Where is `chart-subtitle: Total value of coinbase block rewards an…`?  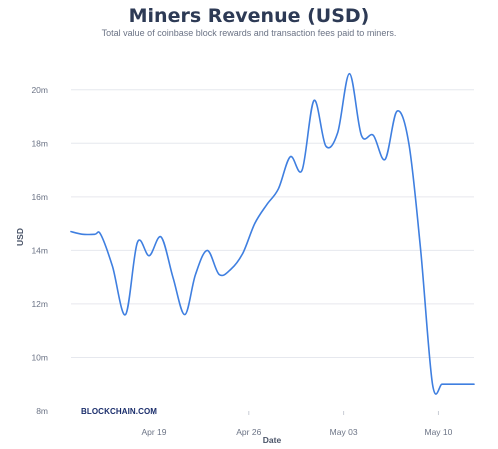 chart-subtitle: Total value of coinbase block rewards an… is located at coordinates (249, 33).